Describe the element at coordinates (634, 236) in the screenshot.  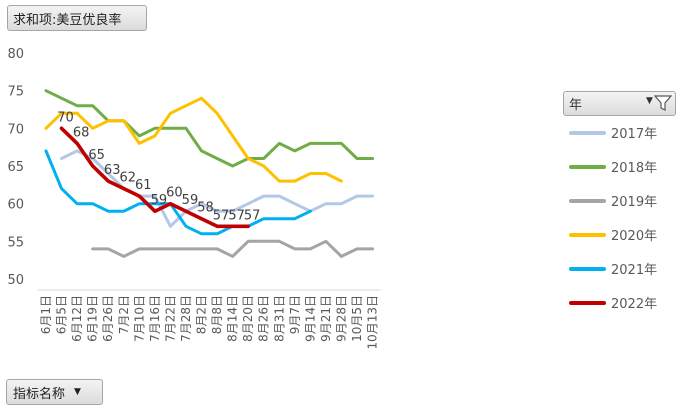
I see `legend-entry-label: 2020年` at that location.